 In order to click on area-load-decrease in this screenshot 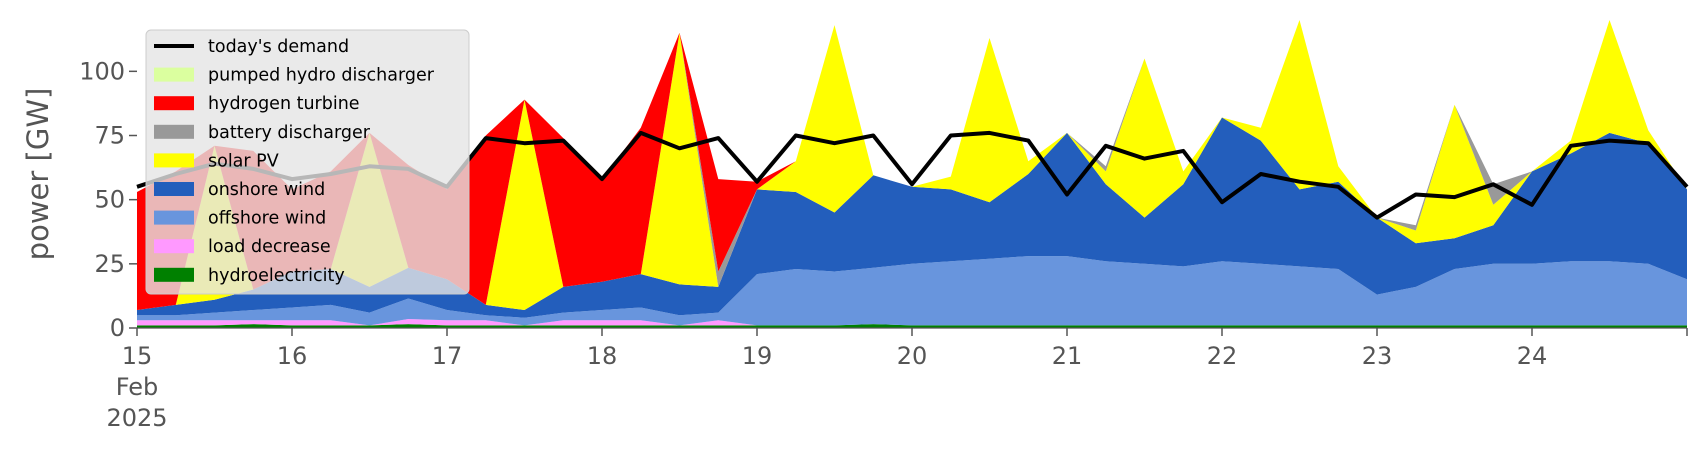, I will do `click(912, 322)`.